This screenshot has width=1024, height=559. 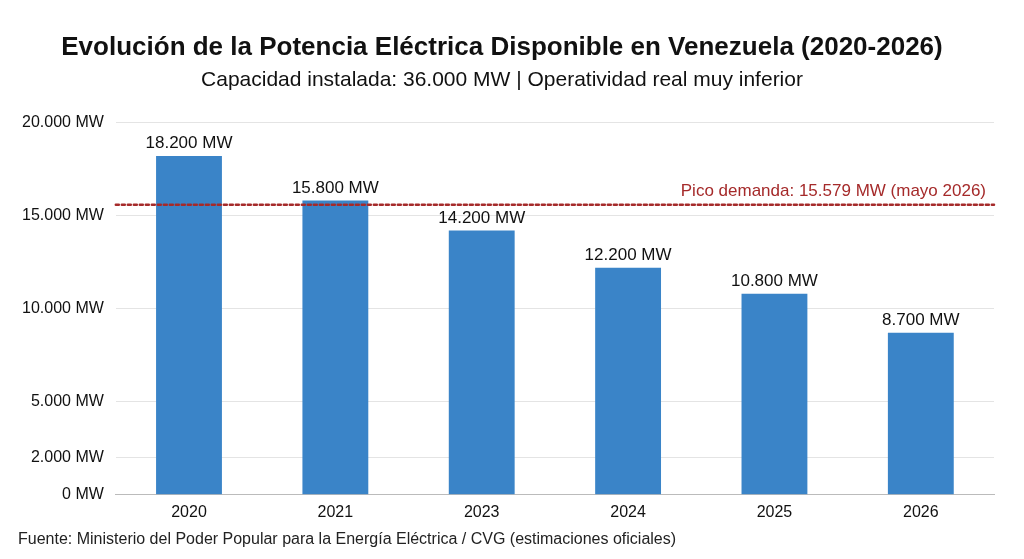 What do you see at coordinates (481, 511) in the screenshot?
I see `x-tick-label: 2023` at bounding box center [481, 511].